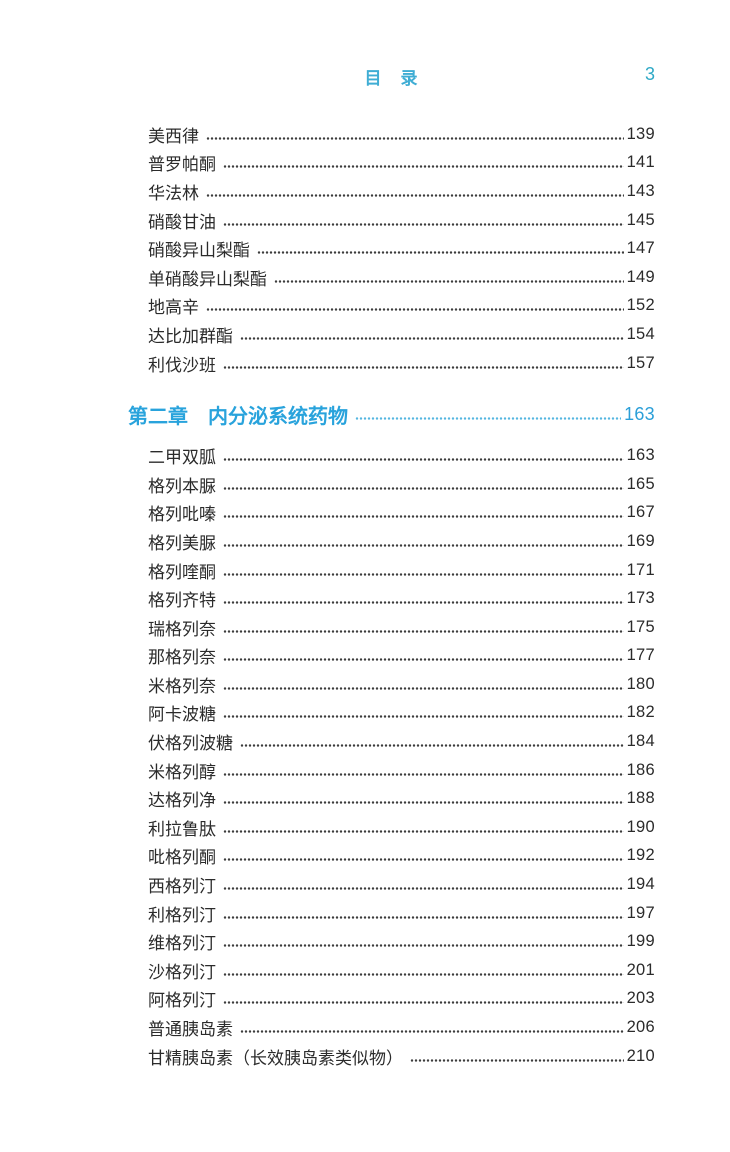 This screenshot has width=730, height=1152. I want to click on toc-entry-page: 147, so click(640, 248).